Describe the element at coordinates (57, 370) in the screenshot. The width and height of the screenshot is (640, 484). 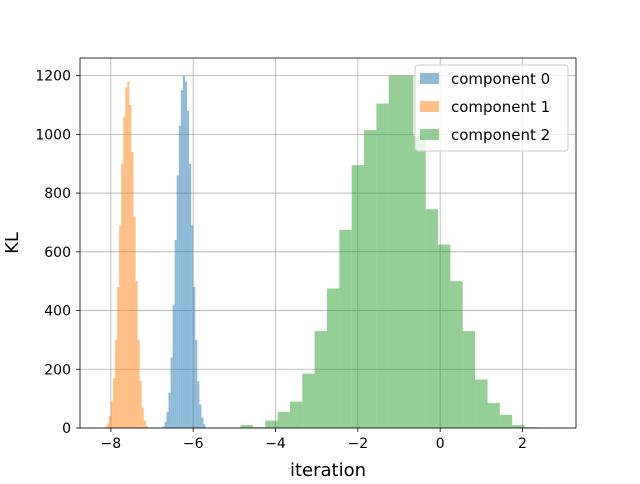
I see `y-tick-label-1: 200` at that location.